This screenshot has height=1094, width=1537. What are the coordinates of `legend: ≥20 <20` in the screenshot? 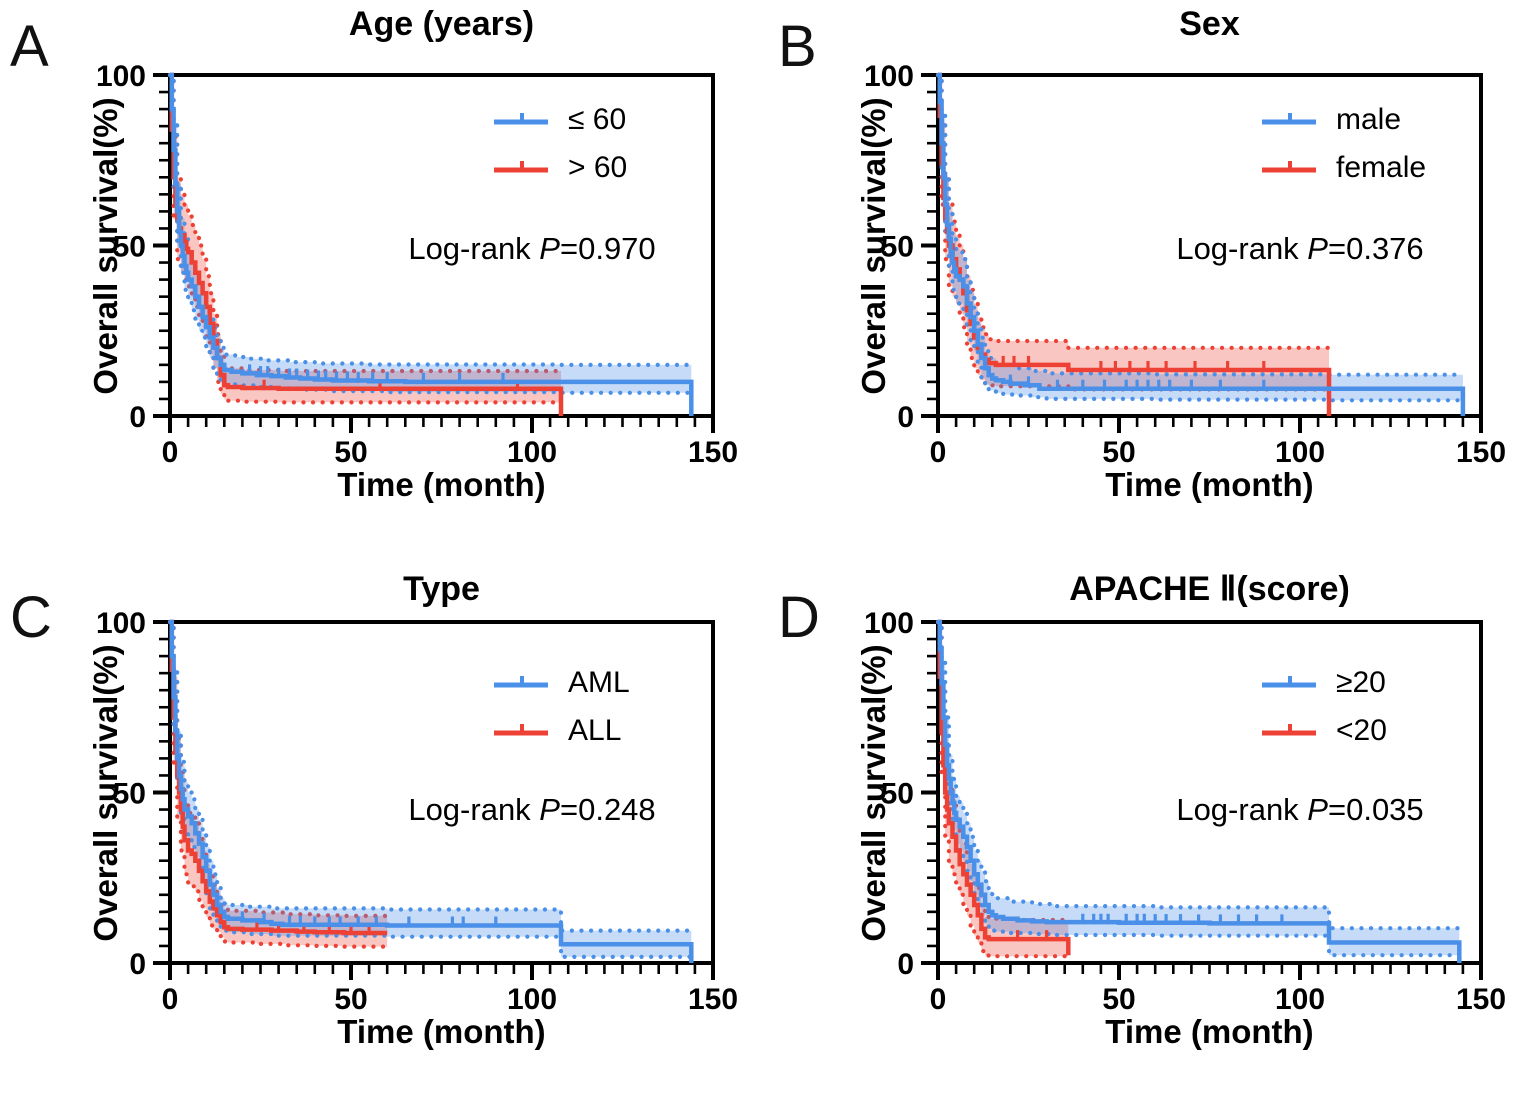 It's located at (1323, 707).